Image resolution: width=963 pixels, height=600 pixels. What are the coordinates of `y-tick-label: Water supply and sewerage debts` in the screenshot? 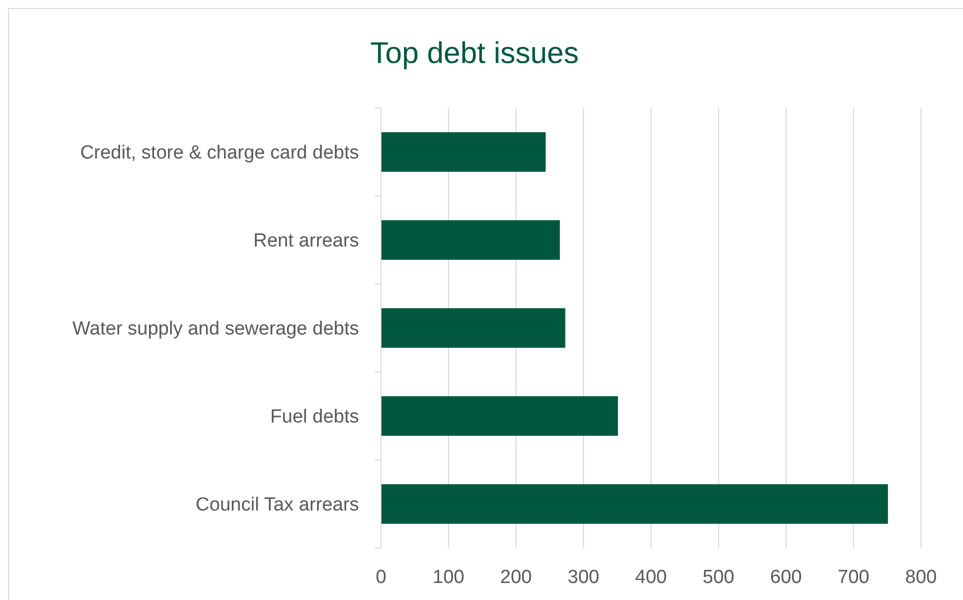 It's located at (215, 329).